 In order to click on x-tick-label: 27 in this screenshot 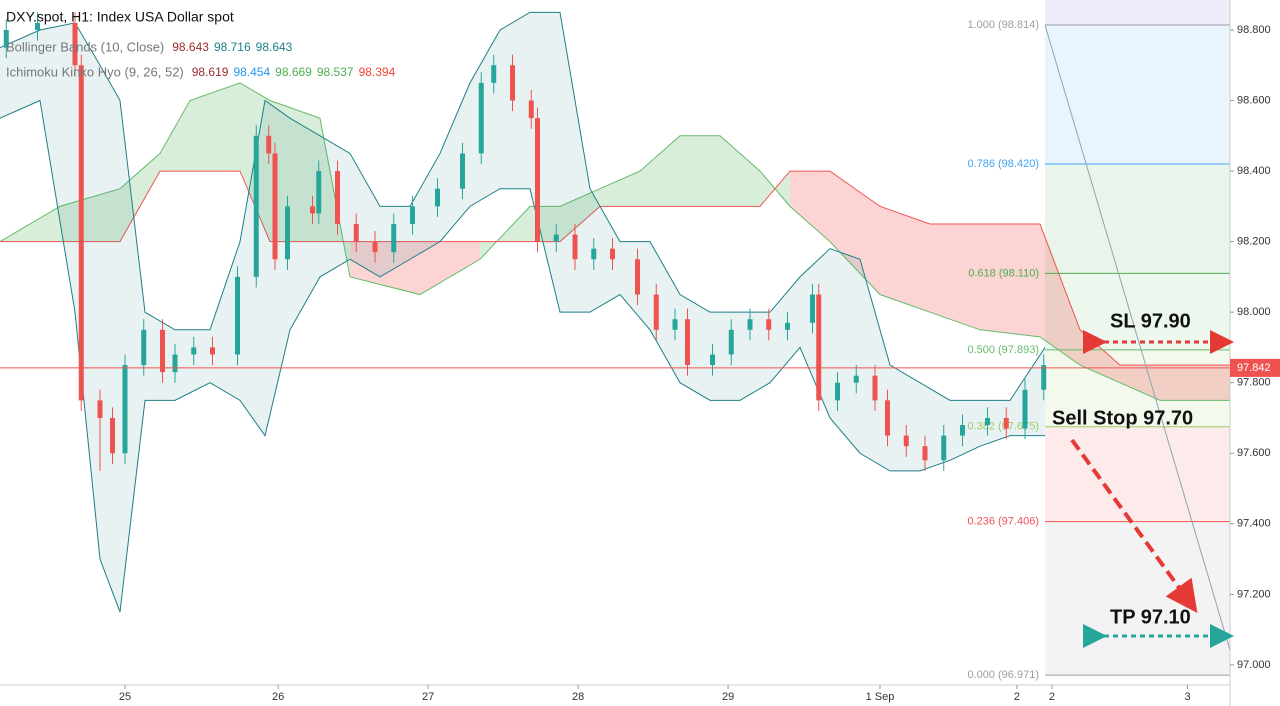, I will do `click(428, 697)`.